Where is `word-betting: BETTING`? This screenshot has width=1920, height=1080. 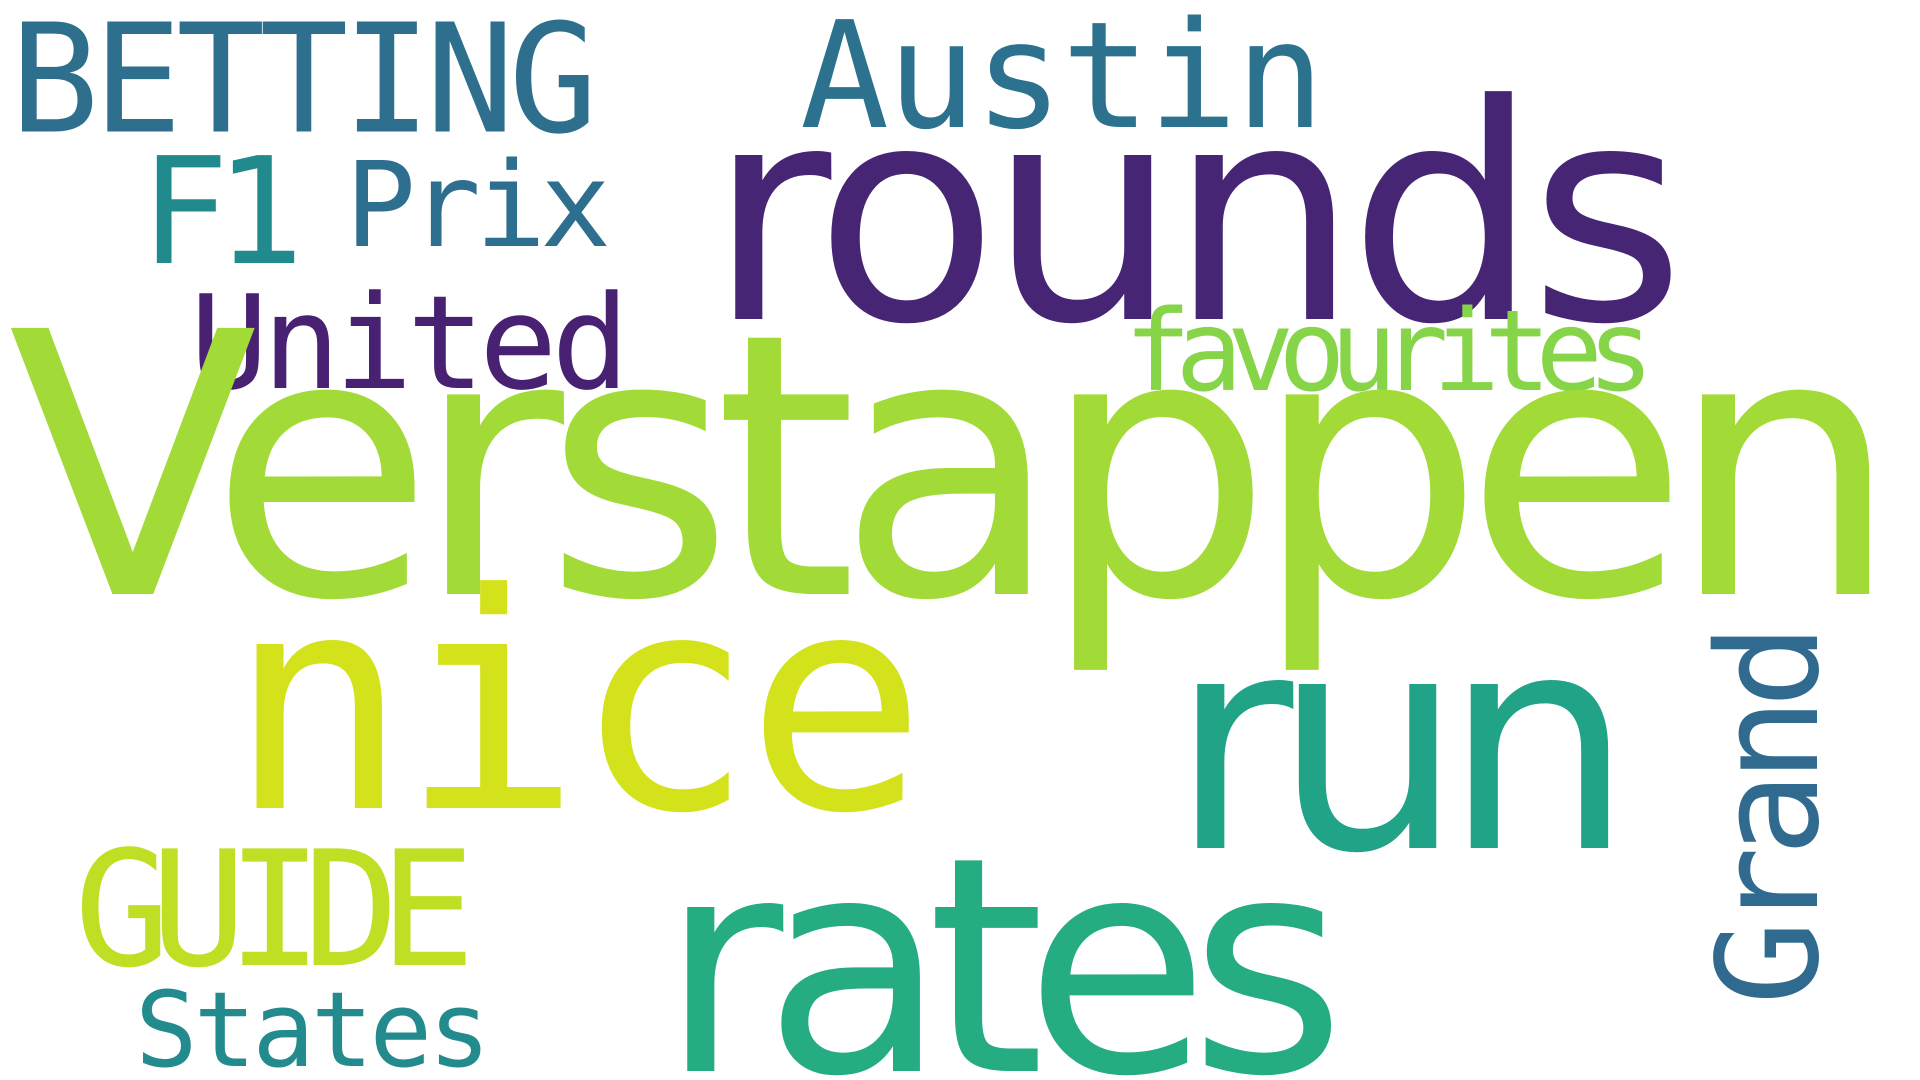
word-betting: BETTING is located at coordinates (304, 84).